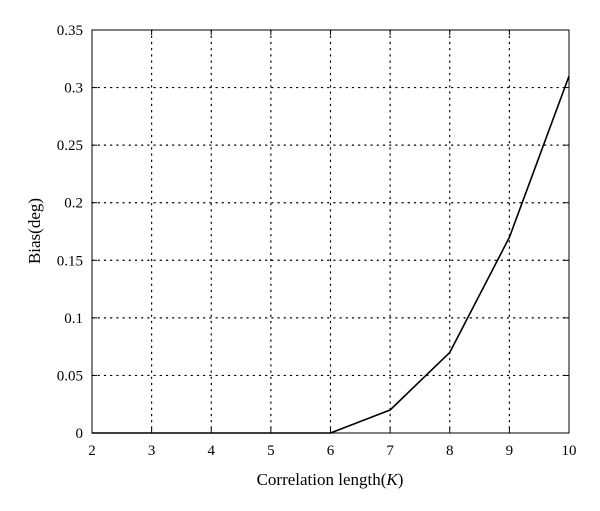 This screenshot has width=600, height=511. Describe the element at coordinates (392, 479) in the screenshot. I see `x-axis-label-variable: K` at that location.